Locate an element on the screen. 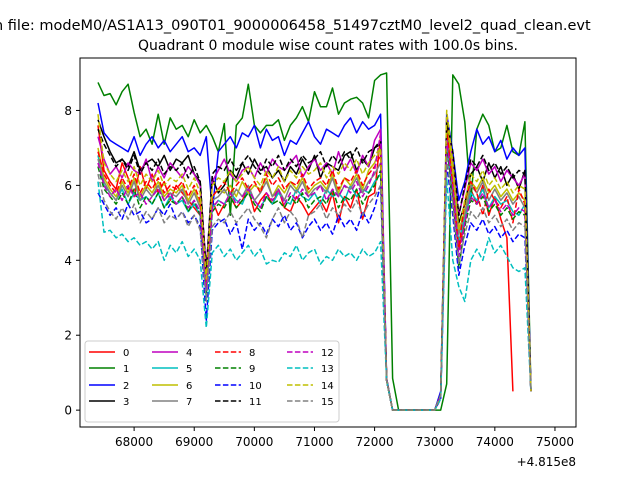 The height and width of the screenshot is (484, 640). x-tick-label: 70000 is located at coordinates (254, 442).